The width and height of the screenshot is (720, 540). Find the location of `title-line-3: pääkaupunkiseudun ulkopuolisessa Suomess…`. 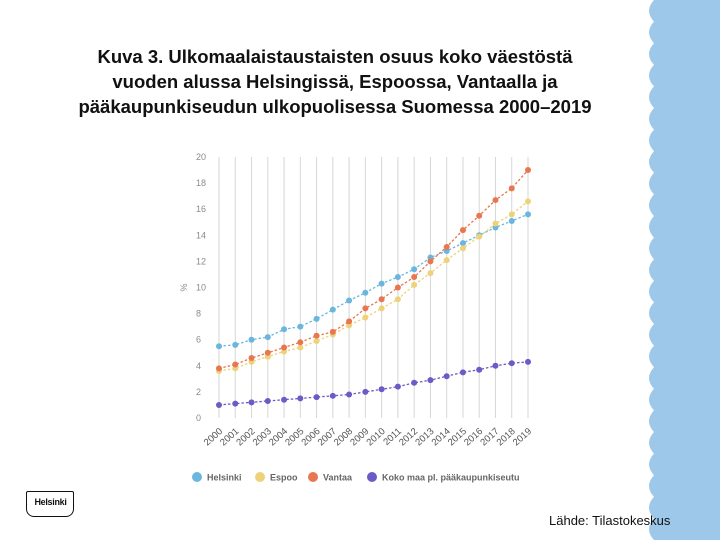

title-line-3: pääkaupunkiseudun ulkopuolisessa Suomess… is located at coordinates (335, 106).